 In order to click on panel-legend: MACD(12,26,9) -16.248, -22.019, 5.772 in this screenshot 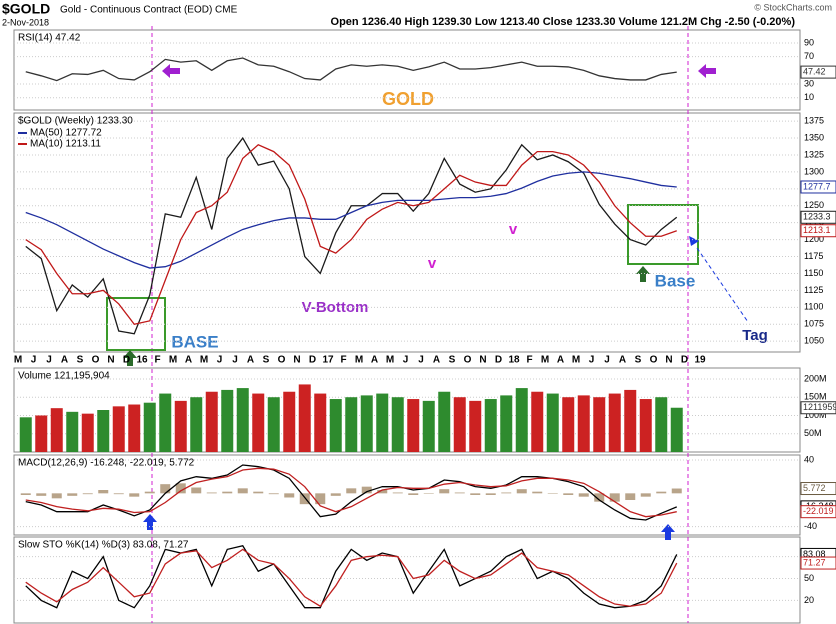, I will do `click(106, 463)`.